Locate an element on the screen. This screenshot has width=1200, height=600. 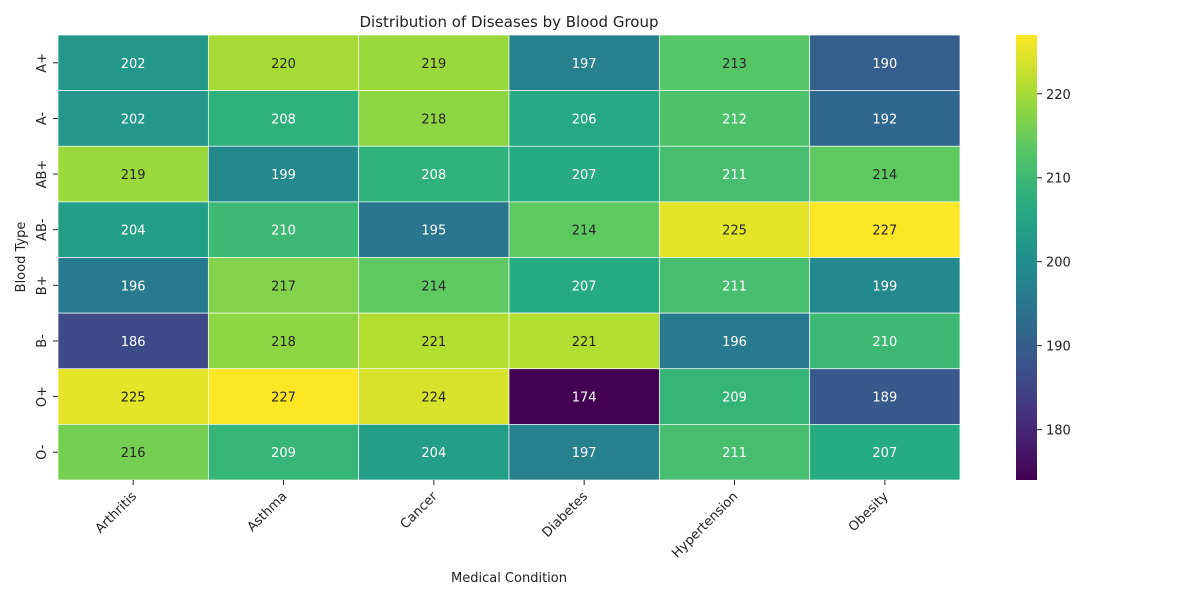
cell-value-label: 220 is located at coordinates (283, 64).